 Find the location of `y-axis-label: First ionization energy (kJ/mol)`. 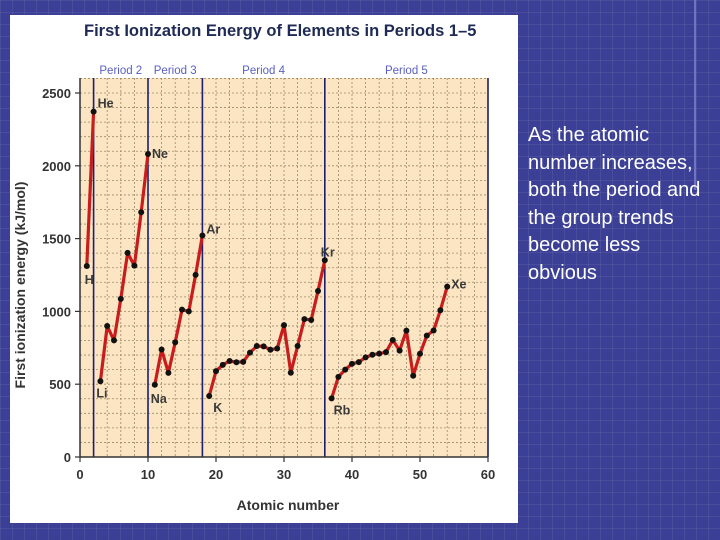

y-axis-label: First ionization energy (kJ/mol) is located at coordinates (20, 285).